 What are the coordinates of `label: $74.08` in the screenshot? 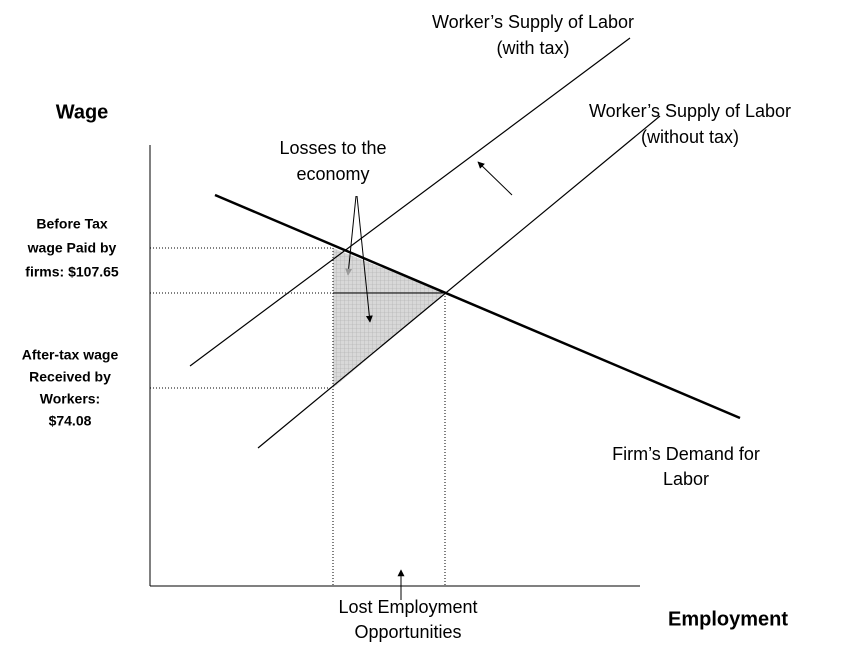 It's located at (70, 421).